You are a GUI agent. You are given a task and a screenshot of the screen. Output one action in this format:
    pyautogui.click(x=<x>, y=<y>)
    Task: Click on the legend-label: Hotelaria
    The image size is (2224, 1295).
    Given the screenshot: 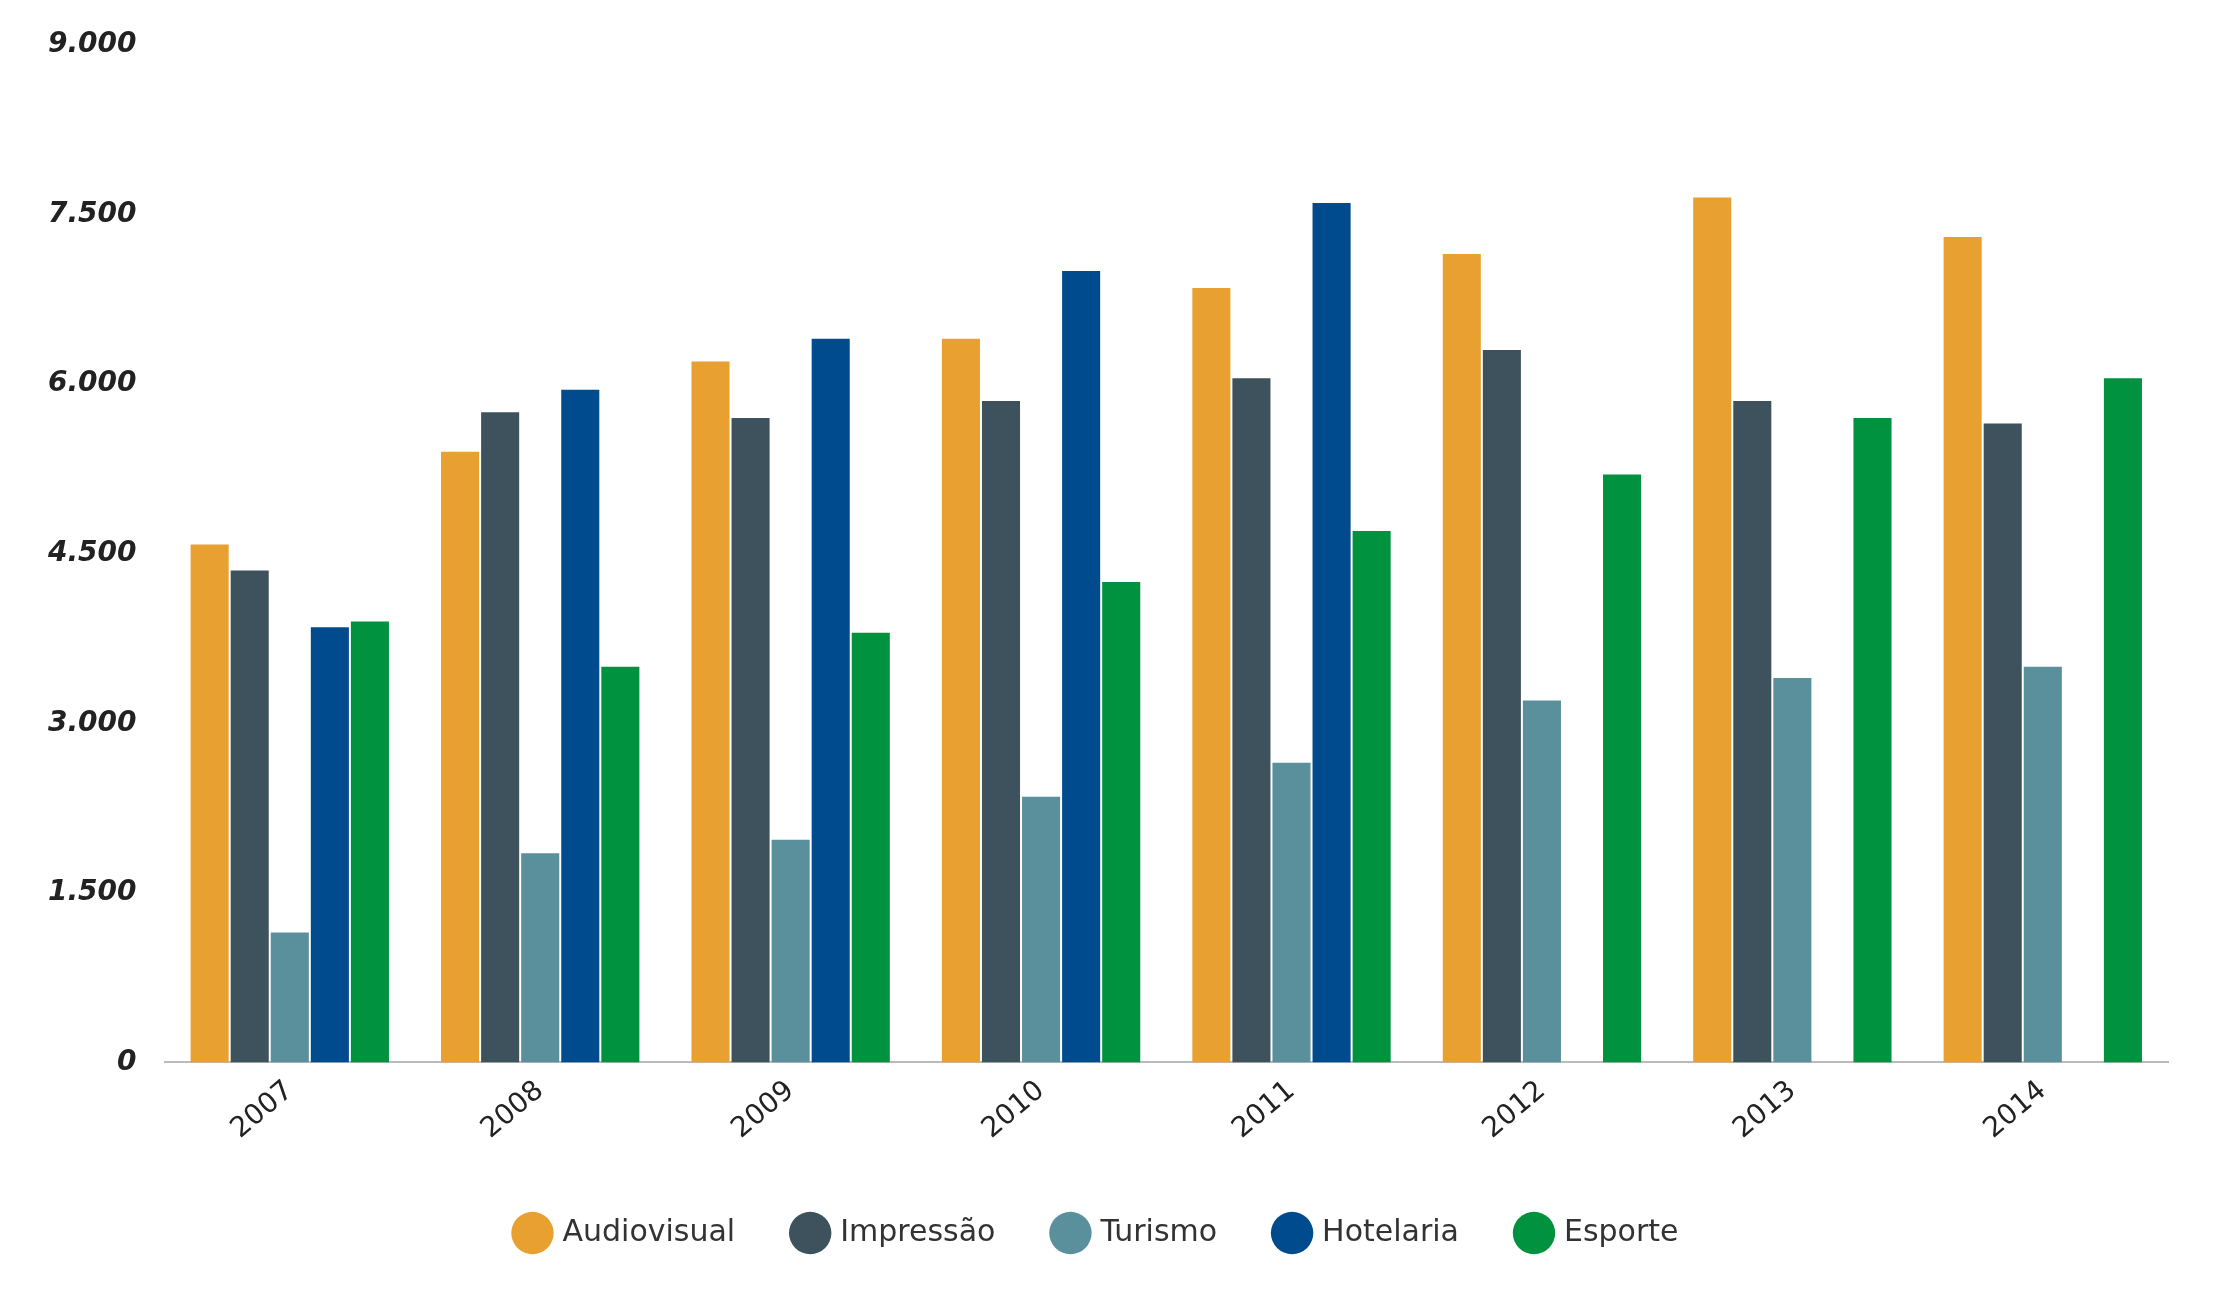 What is the action you would take?
    pyautogui.click(x=1390, y=1230)
    